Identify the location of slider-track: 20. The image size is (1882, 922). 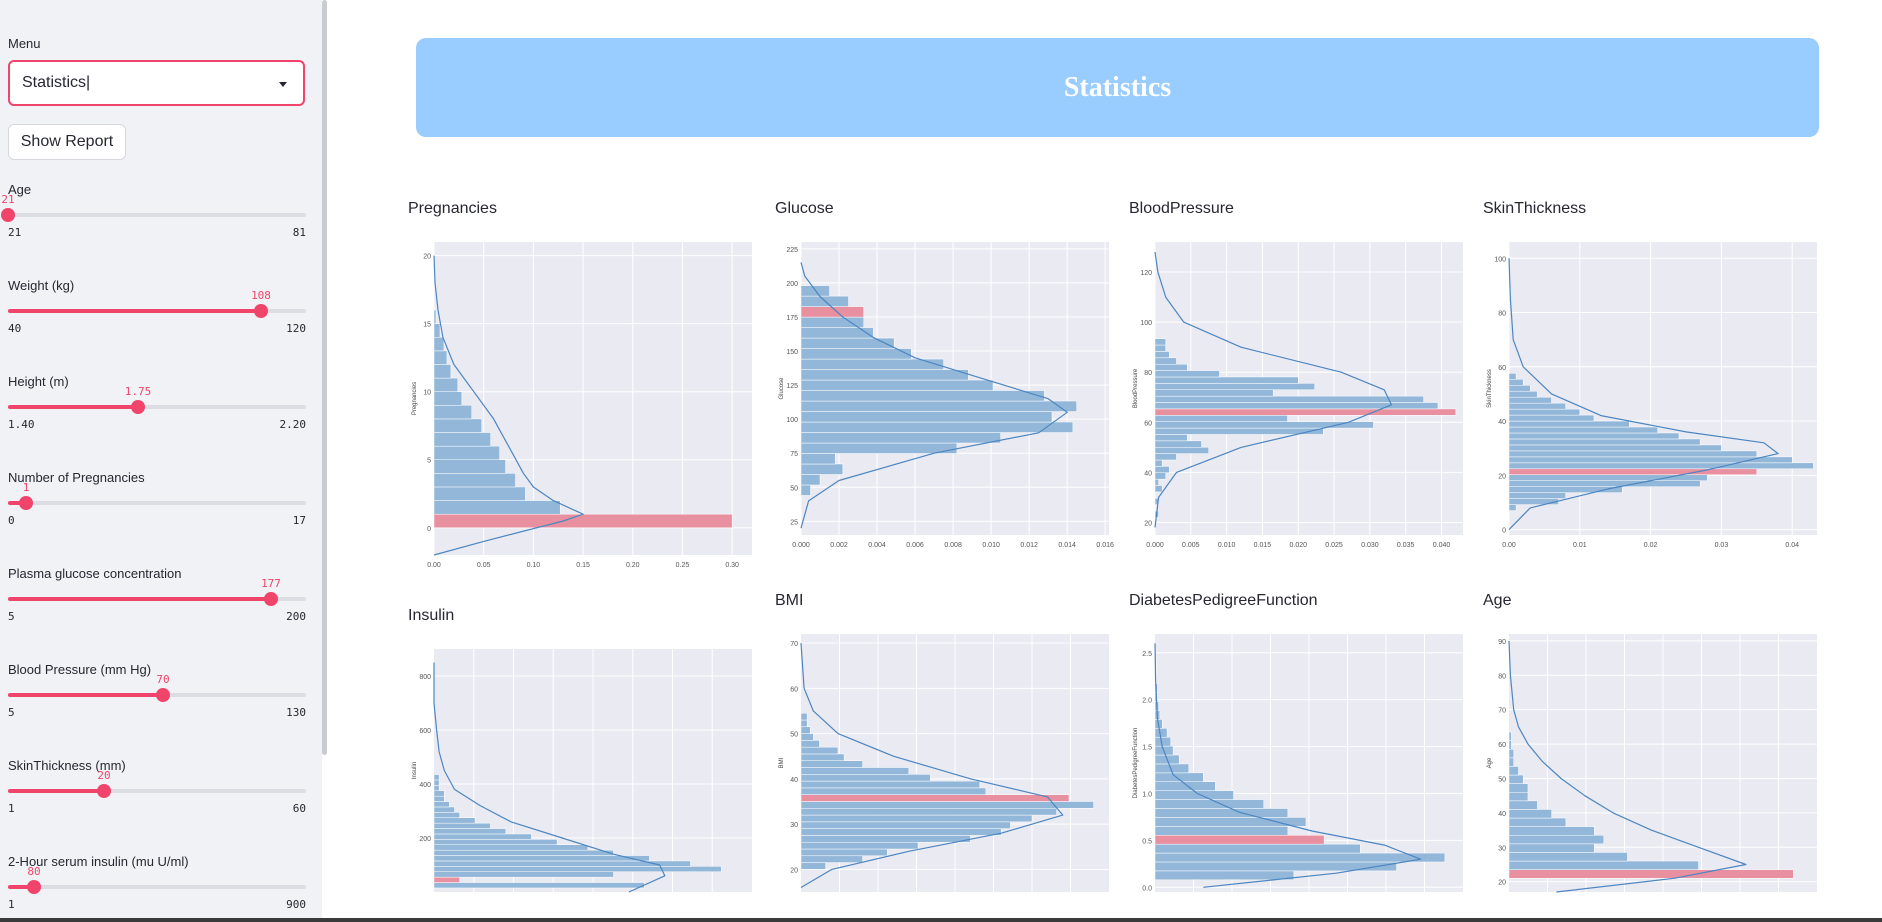
(157, 783).